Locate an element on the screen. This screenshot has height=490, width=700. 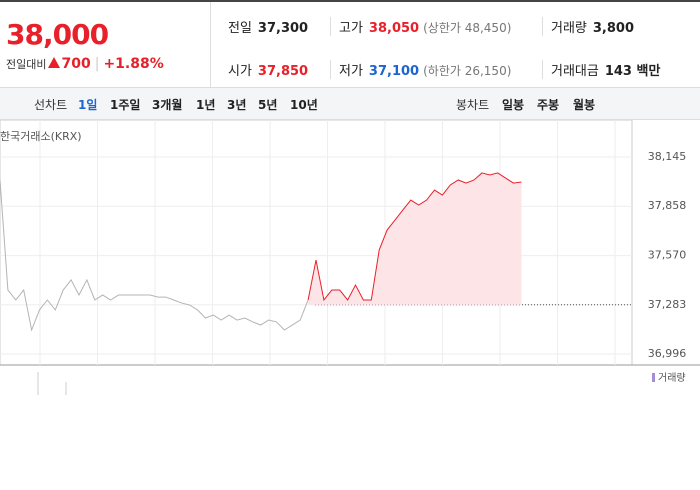
price: 38,000 is located at coordinates (57, 34).